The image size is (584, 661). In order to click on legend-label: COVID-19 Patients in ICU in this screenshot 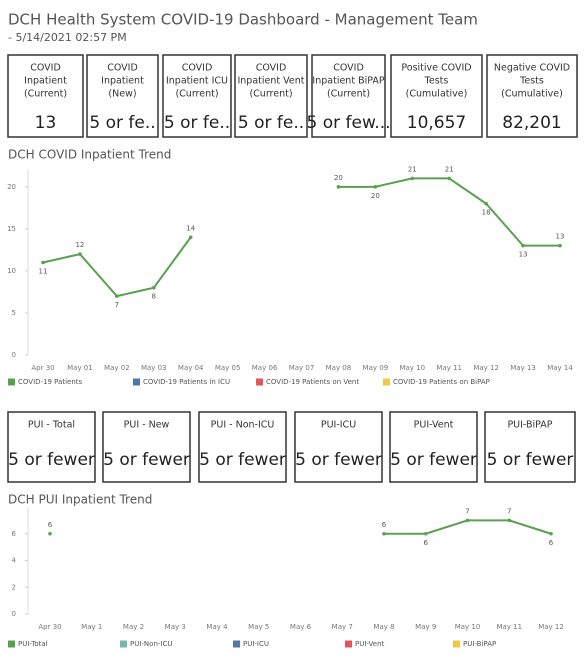, I will do `click(186, 382)`.